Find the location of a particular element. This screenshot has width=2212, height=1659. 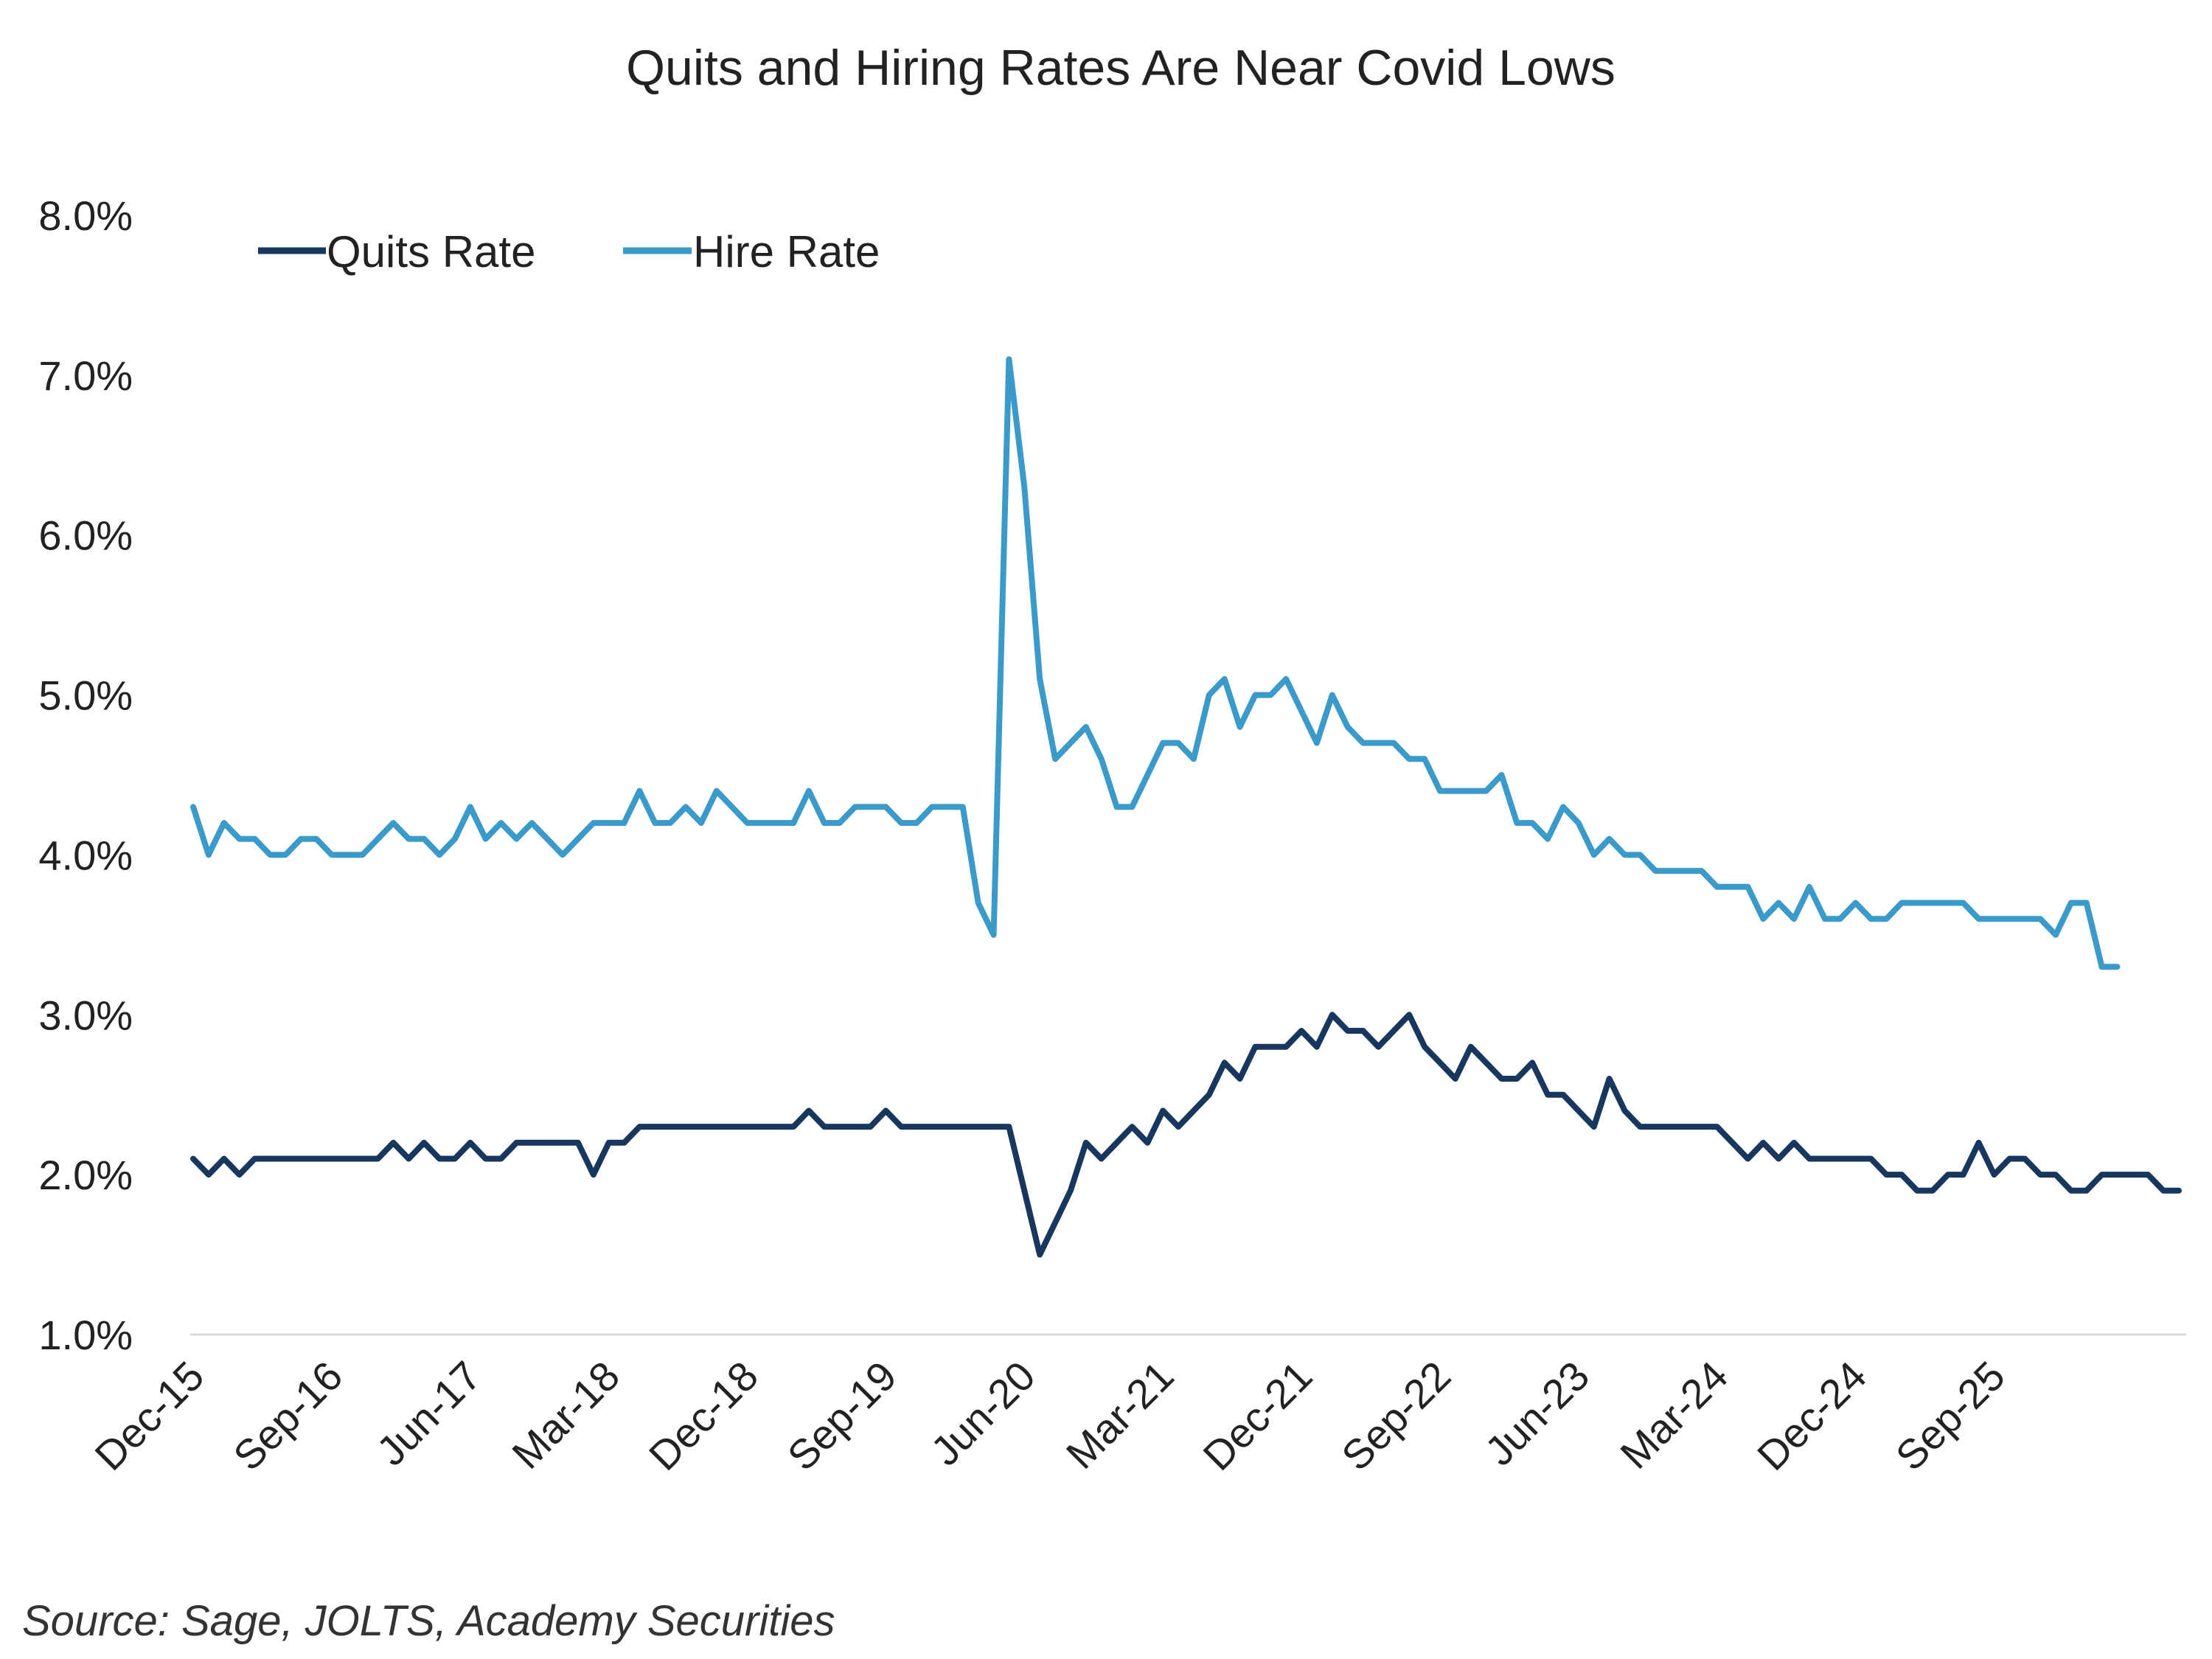

legend-item-quits: Quits Rate is located at coordinates (396, 251).